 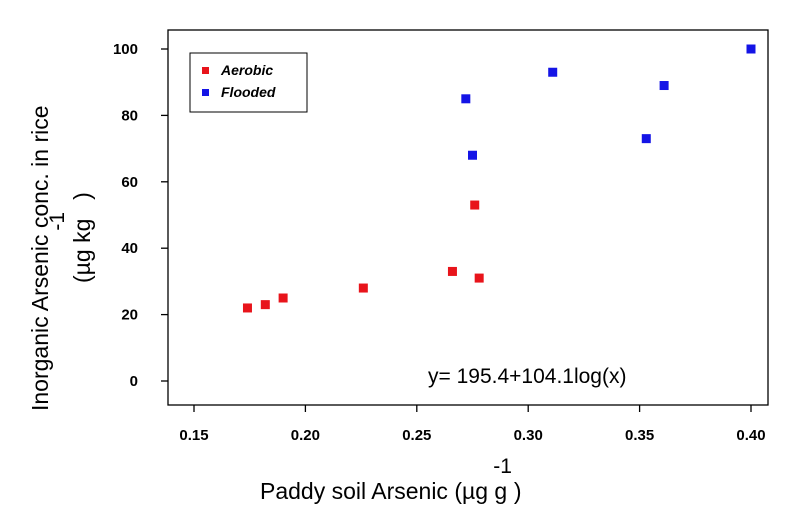 I want to click on legend-label-aerobic: Aerobic, so click(x=246, y=70).